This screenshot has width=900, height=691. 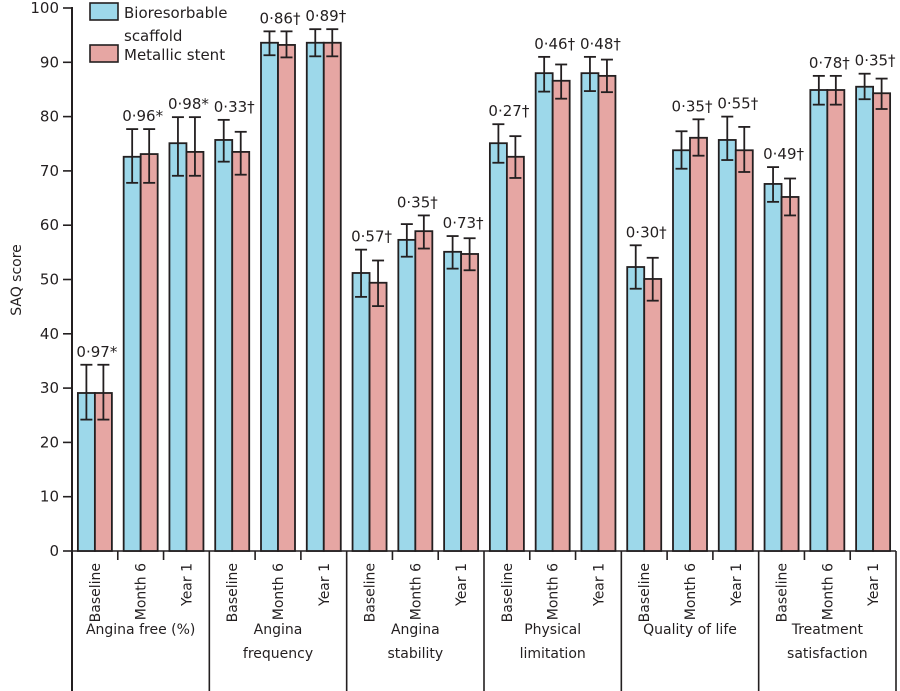 I want to click on group-label: limitation, so click(x=553, y=654).